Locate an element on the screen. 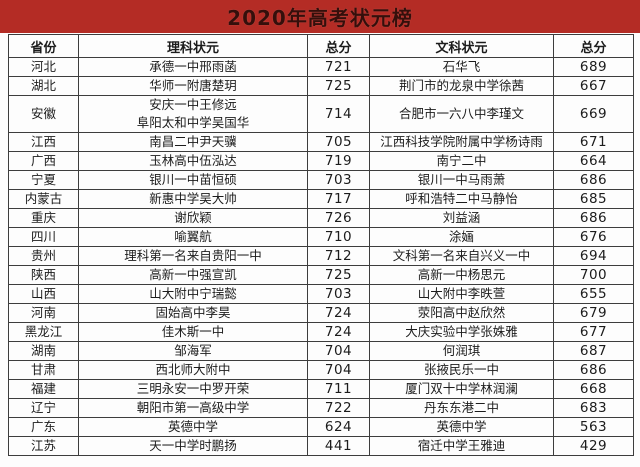  province-cell: 湖南 is located at coordinates (43, 351).